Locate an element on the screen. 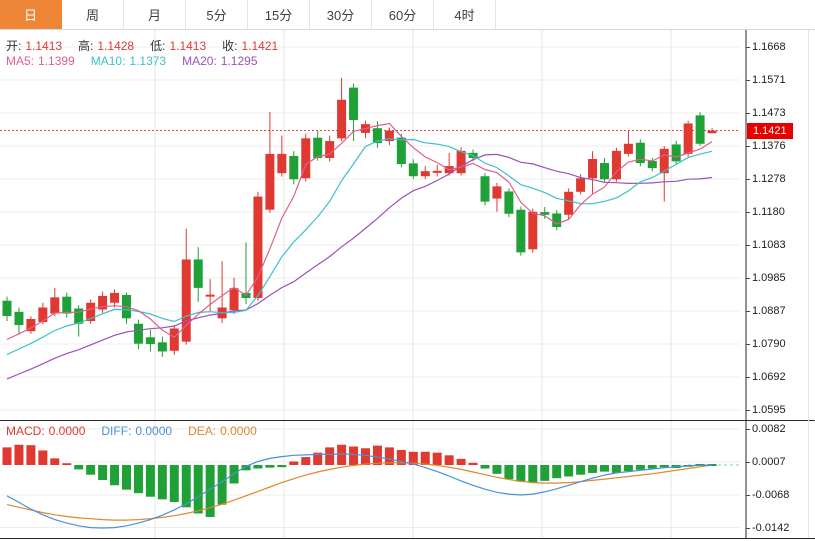 The height and width of the screenshot is (541, 815). price-axis-label: 1.1473 is located at coordinates (766, 113).